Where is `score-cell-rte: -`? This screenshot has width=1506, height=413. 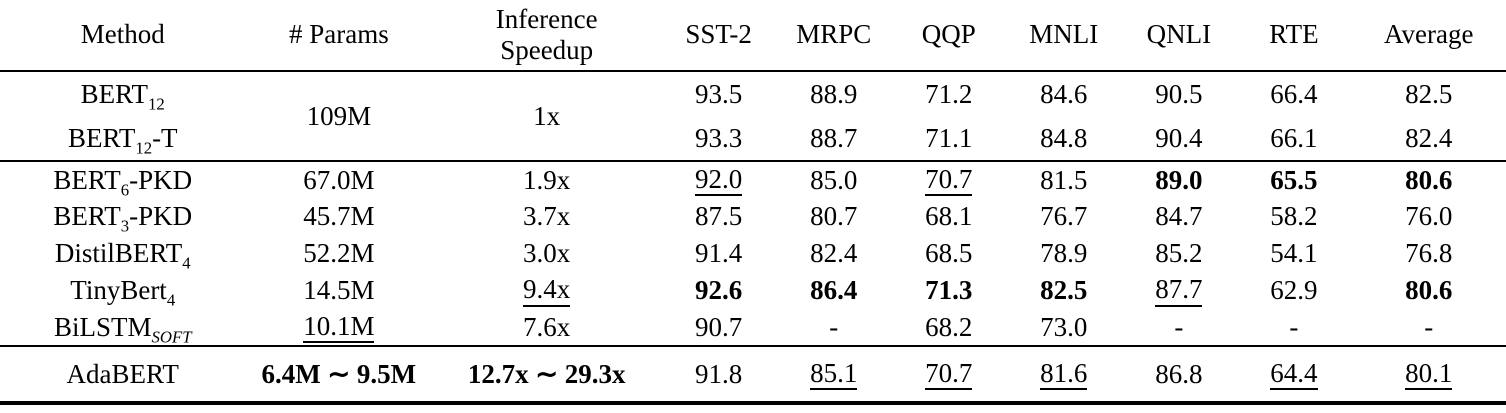 score-cell-rte: - is located at coordinates (1293, 327).